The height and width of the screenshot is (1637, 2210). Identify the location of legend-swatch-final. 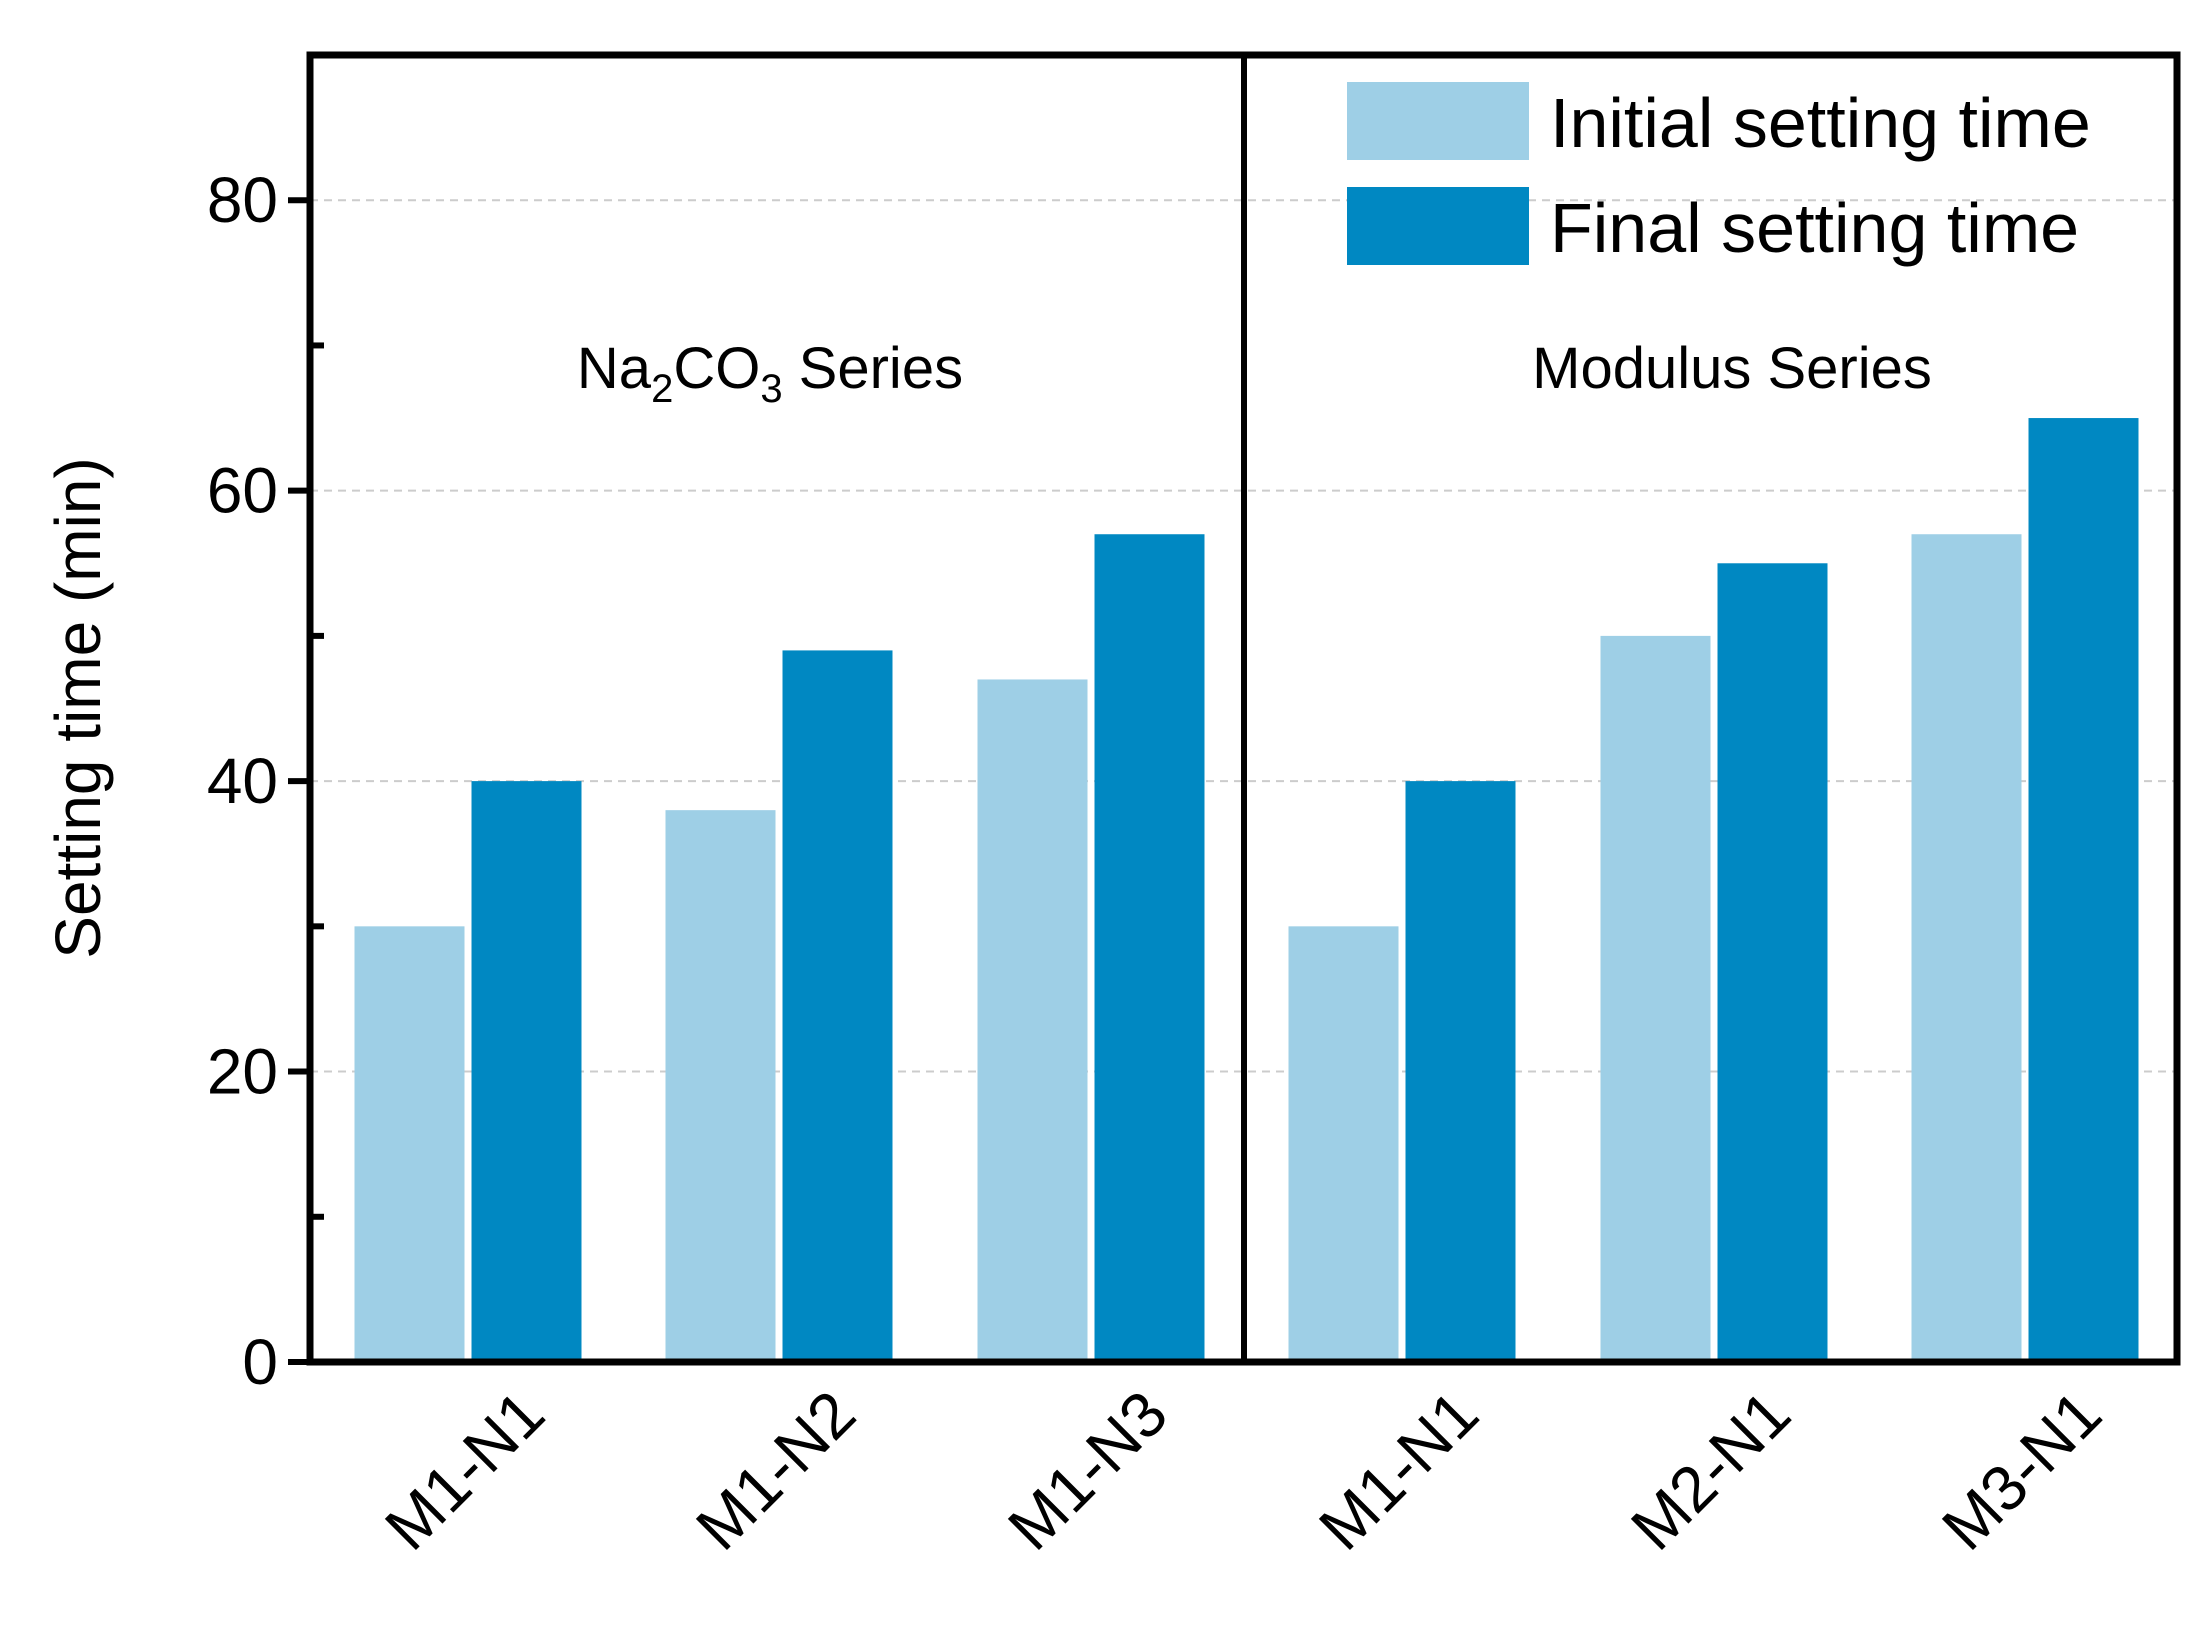
(1438, 226).